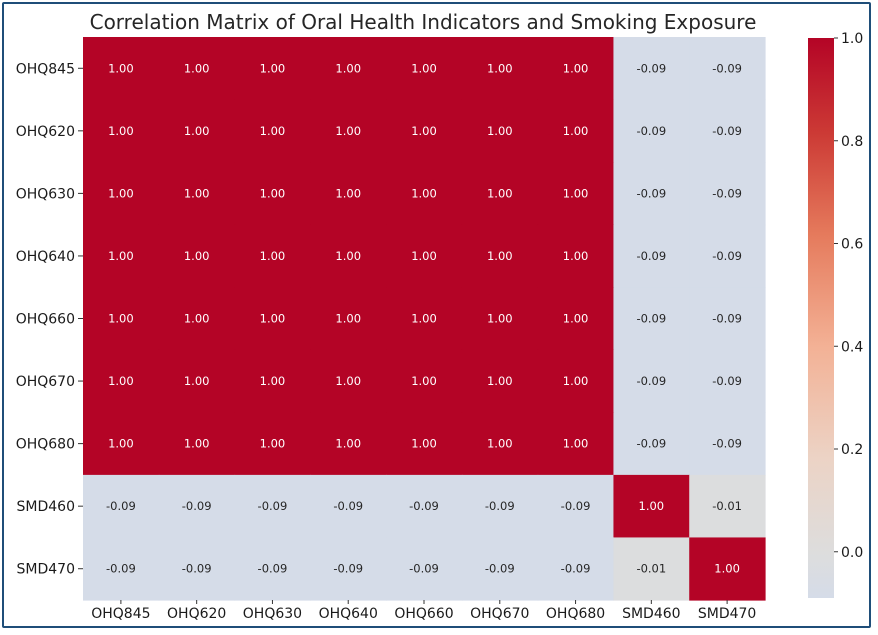 This screenshot has height=635, width=878. Describe the element at coordinates (852, 142) in the screenshot. I see `colorbar-tick-label: 0.8` at that location.